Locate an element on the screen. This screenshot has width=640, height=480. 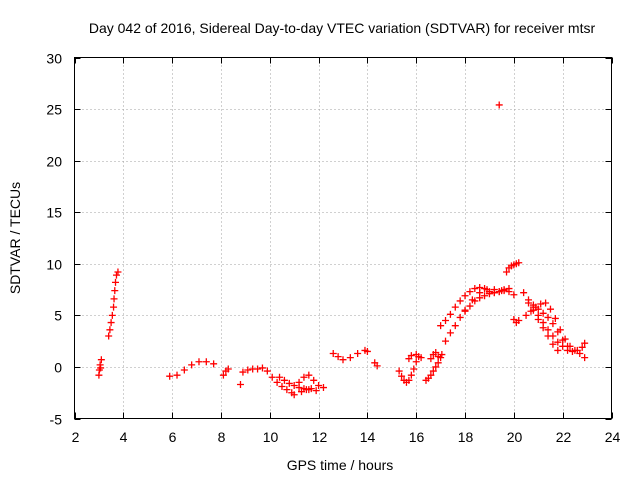
y-tick-label: 25 is located at coordinates (54, 110).